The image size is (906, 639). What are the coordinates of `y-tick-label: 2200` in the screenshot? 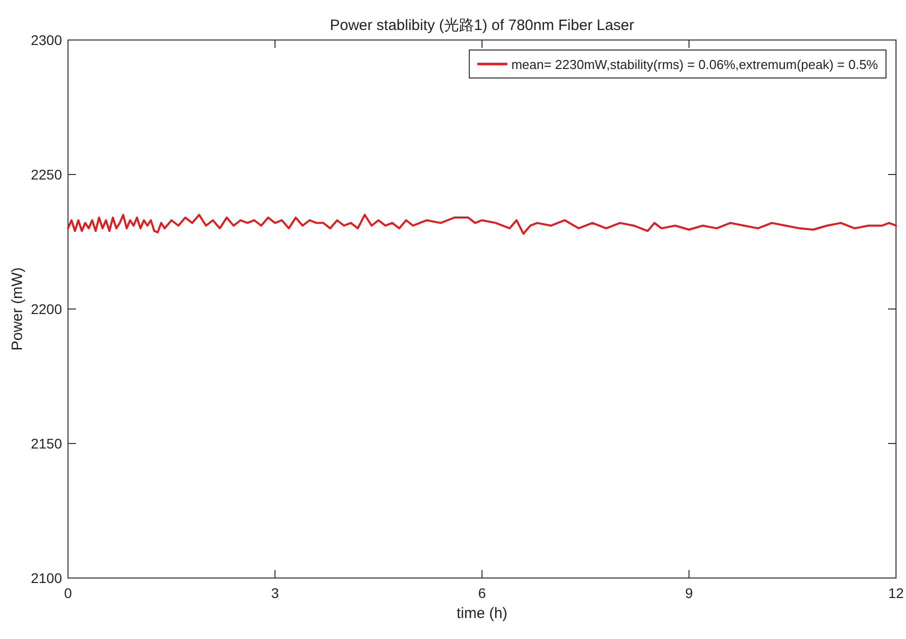 It's located at (46, 309).